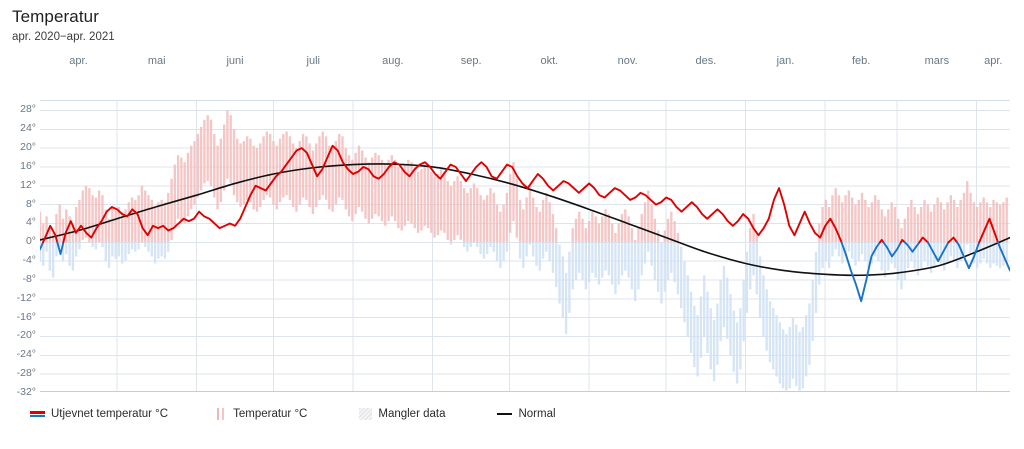 Image resolution: width=1024 pixels, height=449 pixels. I want to click on legend-item-label: Mangler data, so click(412, 414).